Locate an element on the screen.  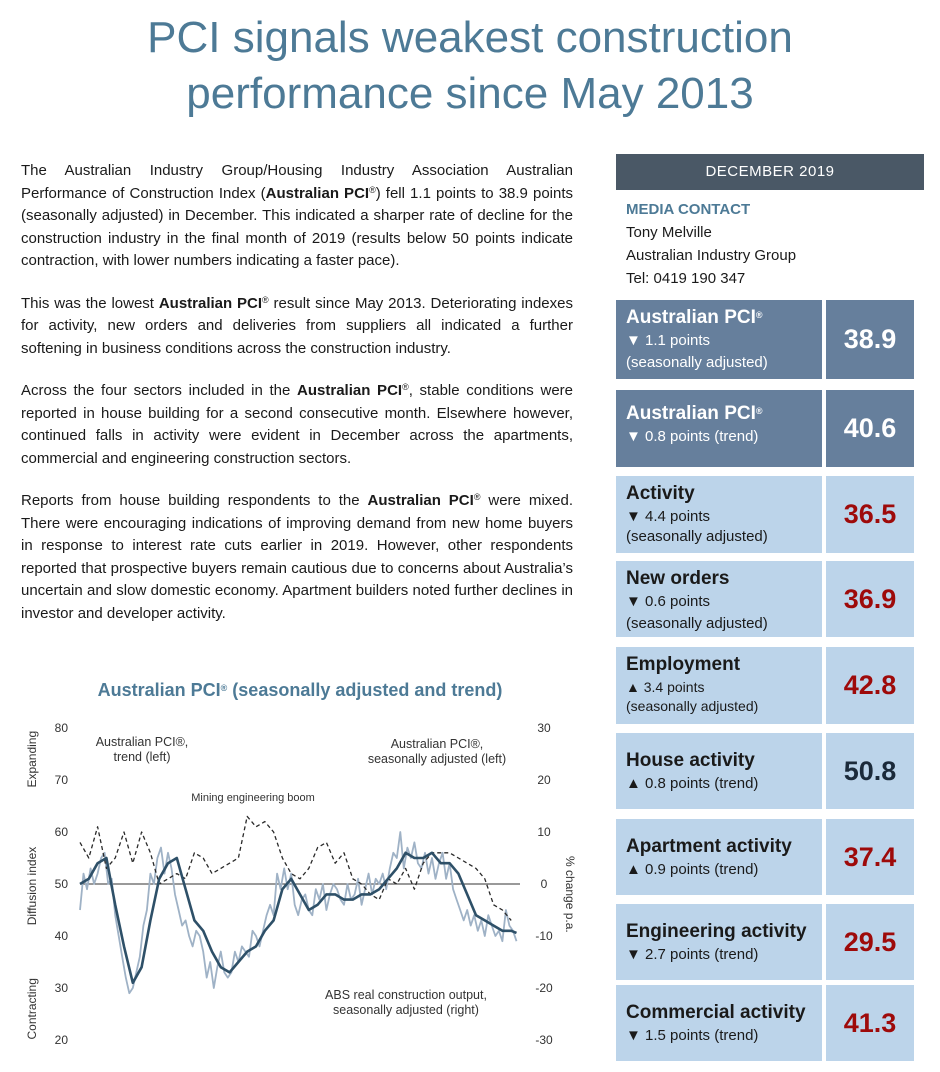
metric-label: House activity ▲ 0.8 points (trend) is located at coordinates (719, 771).